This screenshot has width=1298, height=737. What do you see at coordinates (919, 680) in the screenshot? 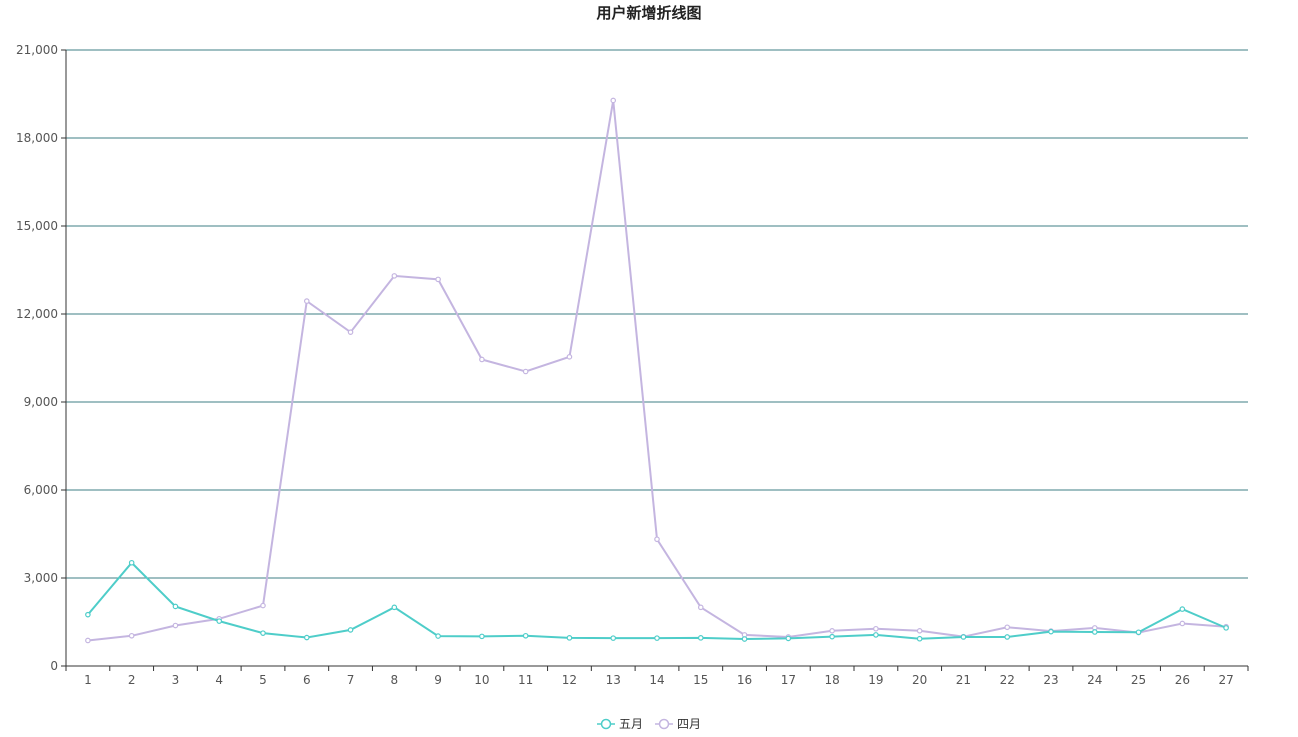
I see `x-tick-label: 20` at bounding box center [919, 680].